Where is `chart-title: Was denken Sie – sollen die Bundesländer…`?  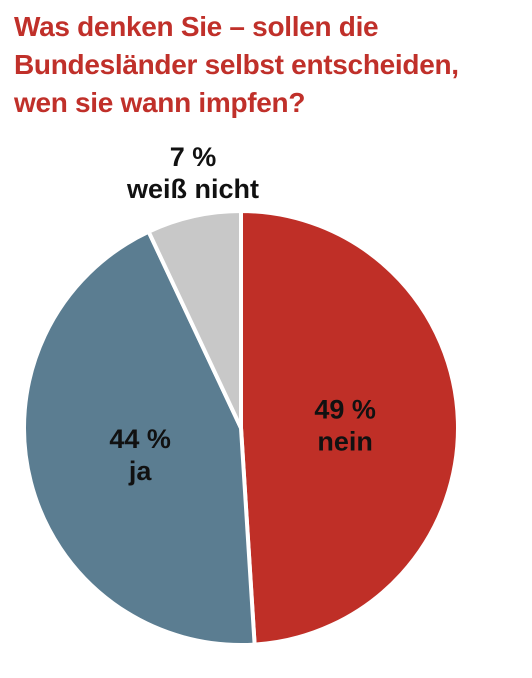 chart-title: Was denken Sie – sollen die Bundesländer… is located at coordinates (236, 64).